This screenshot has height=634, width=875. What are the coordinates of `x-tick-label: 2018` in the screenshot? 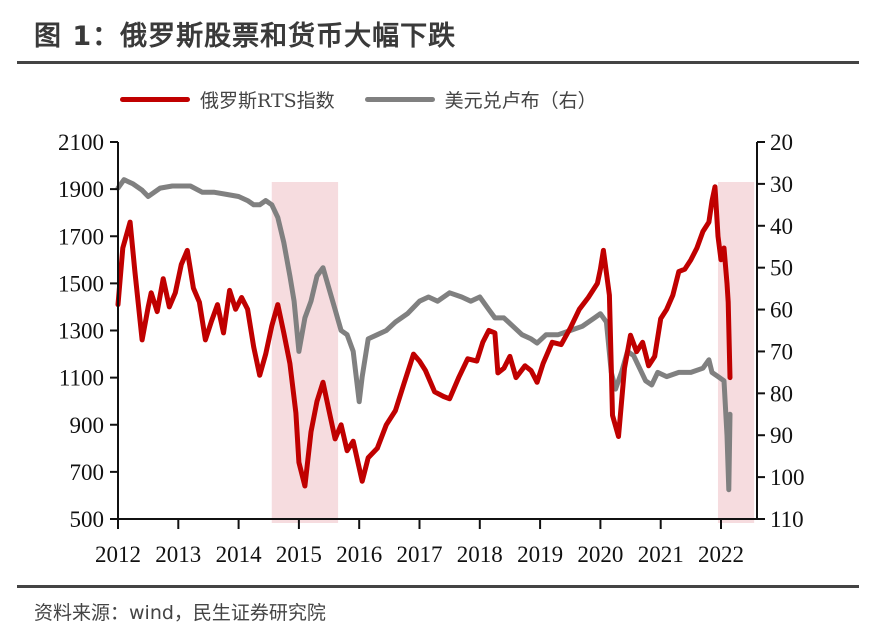 It's located at (480, 554).